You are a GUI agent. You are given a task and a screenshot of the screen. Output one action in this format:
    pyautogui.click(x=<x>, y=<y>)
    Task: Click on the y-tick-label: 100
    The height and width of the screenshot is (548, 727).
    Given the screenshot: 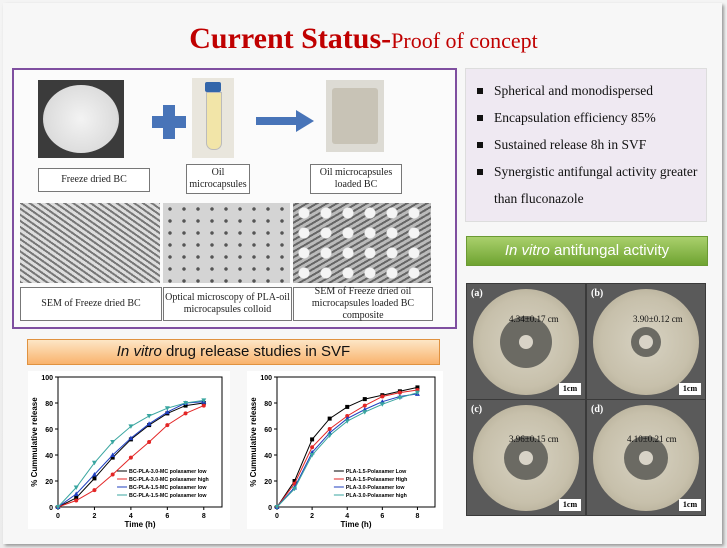 What is the action you would take?
    pyautogui.click(x=266, y=378)
    